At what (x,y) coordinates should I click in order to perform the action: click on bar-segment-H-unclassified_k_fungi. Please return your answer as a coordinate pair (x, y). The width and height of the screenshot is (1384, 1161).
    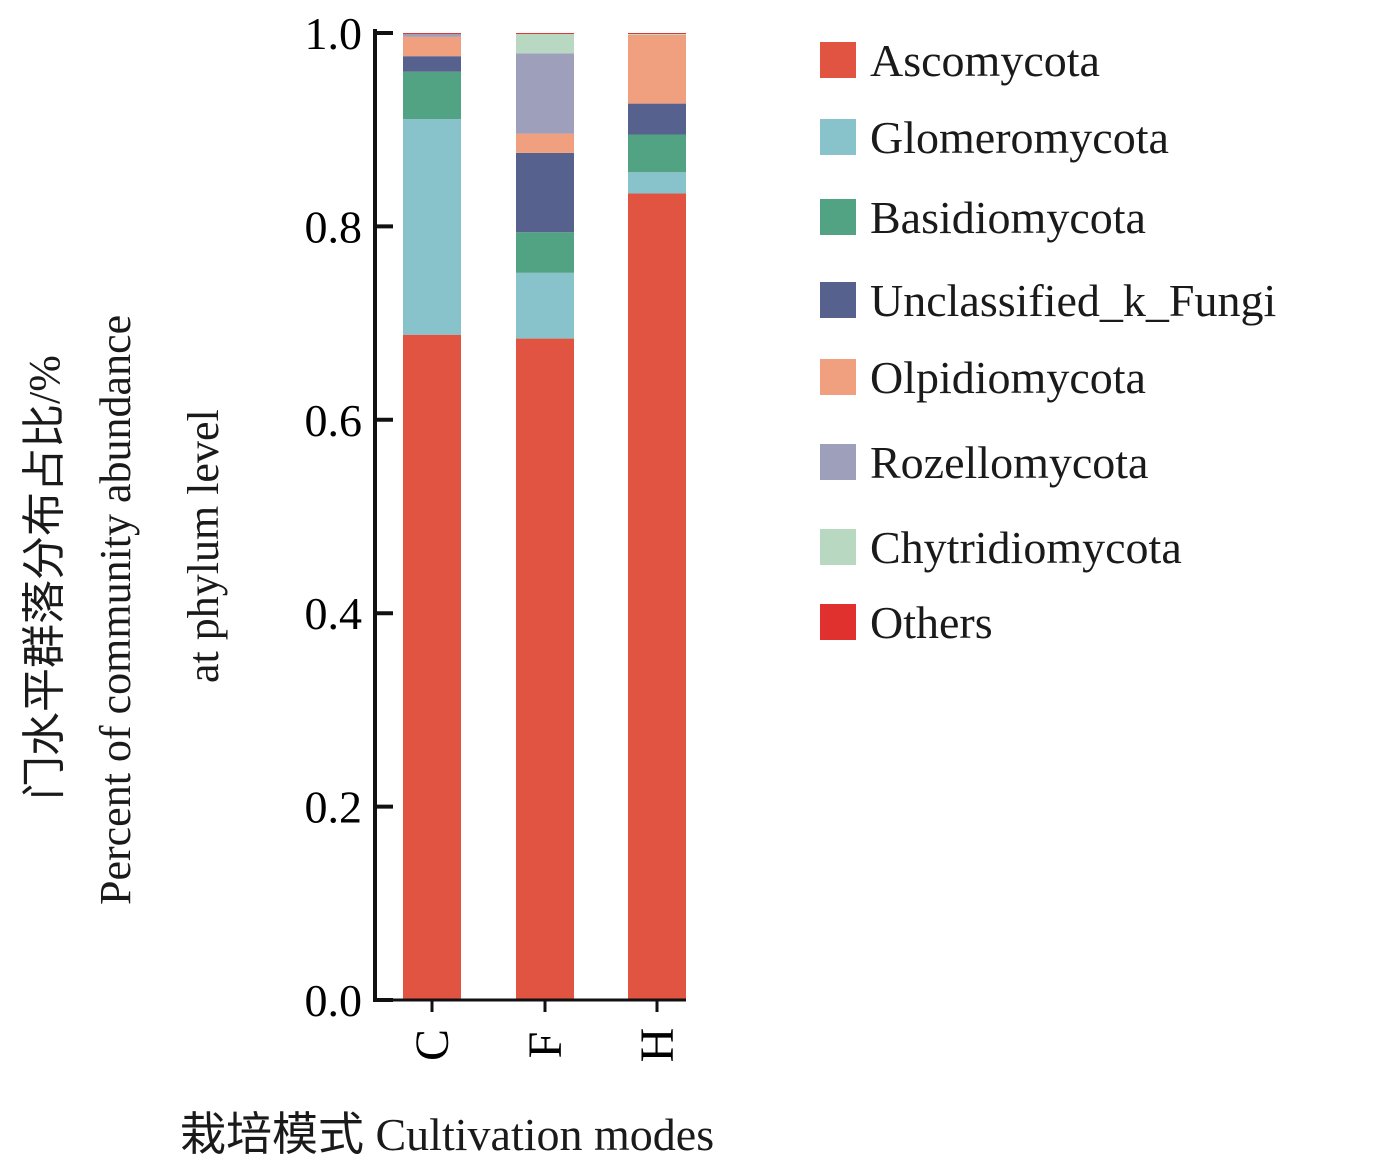
    Looking at the image, I should click on (657, 119).